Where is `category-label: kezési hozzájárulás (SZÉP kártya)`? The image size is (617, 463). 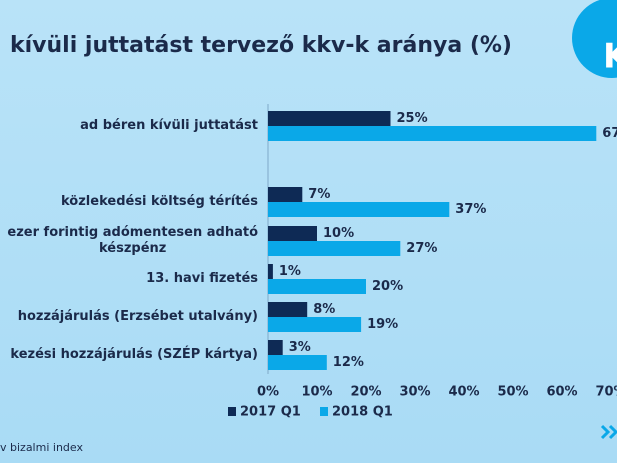 category-label: kezési hozzájárulás (SZÉP kártya) is located at coordinates (134, 354).